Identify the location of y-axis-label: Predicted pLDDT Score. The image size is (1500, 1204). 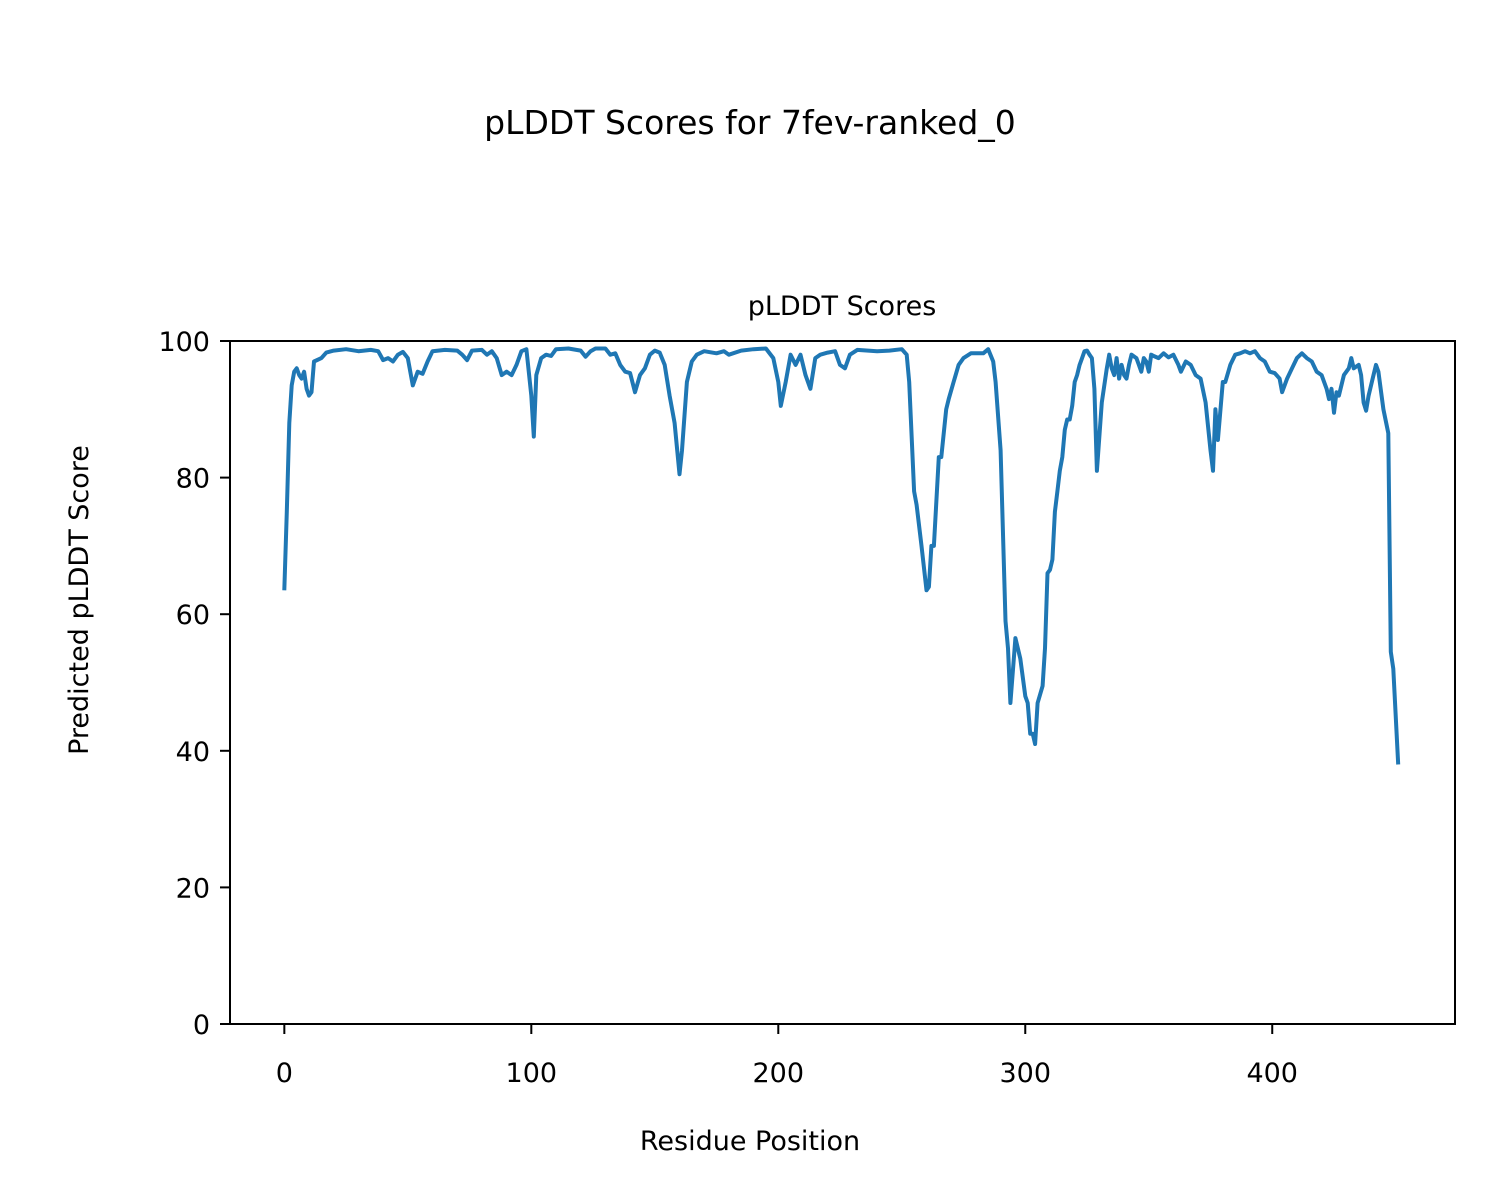
(79, 600).